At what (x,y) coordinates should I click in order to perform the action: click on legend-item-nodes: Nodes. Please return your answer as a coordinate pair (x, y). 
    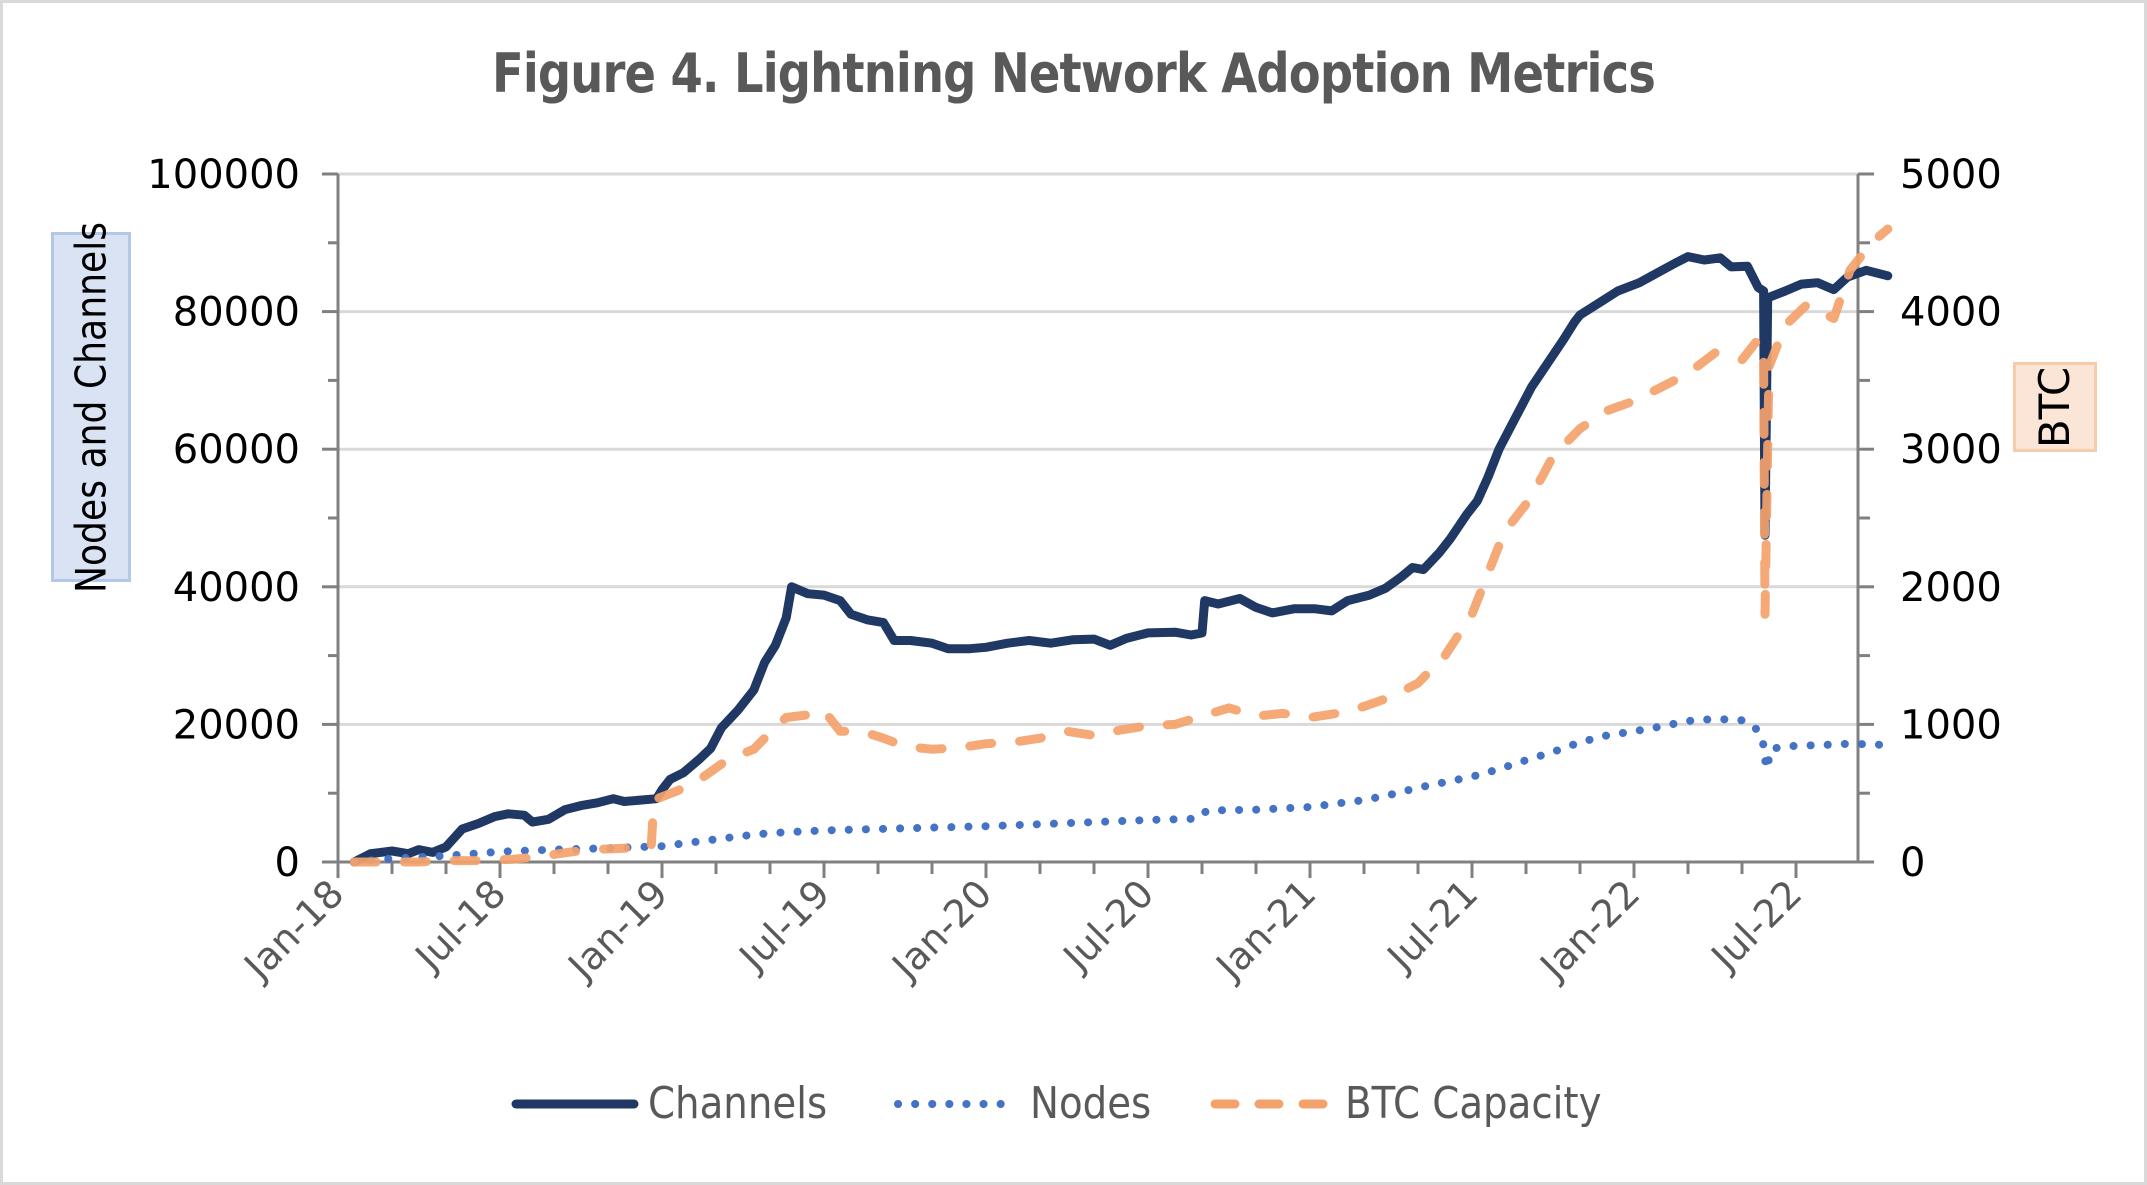
    Looking at the image, I should click on (1030, 1103).